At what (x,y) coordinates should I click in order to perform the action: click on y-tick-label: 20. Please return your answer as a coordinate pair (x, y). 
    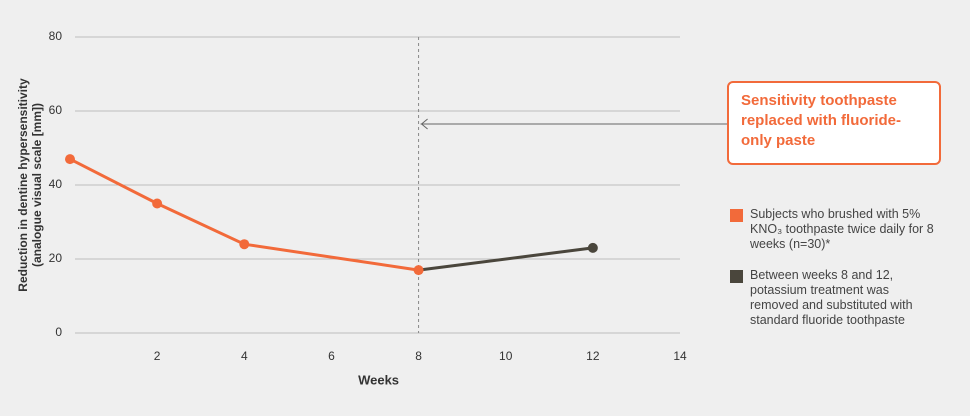
    Looking at the image, I should click on (56, 258).